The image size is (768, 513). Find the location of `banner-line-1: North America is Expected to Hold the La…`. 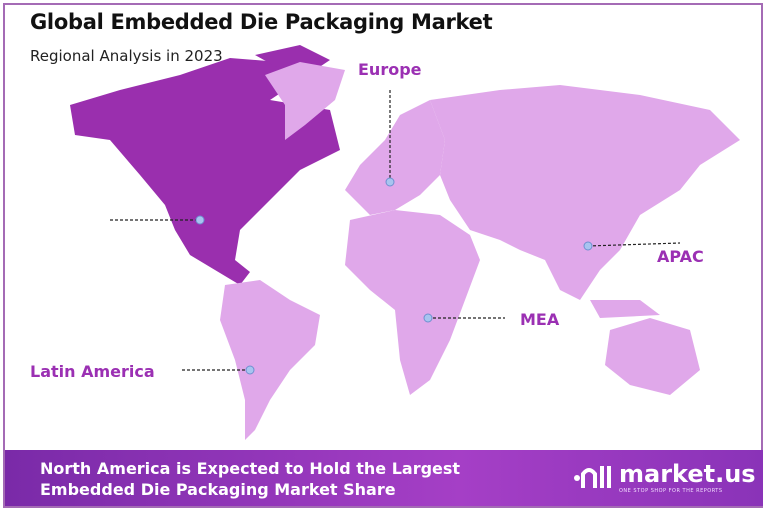

banner-line-1: North America is Expected to Hold the La… is located at coordinates (250, 468).